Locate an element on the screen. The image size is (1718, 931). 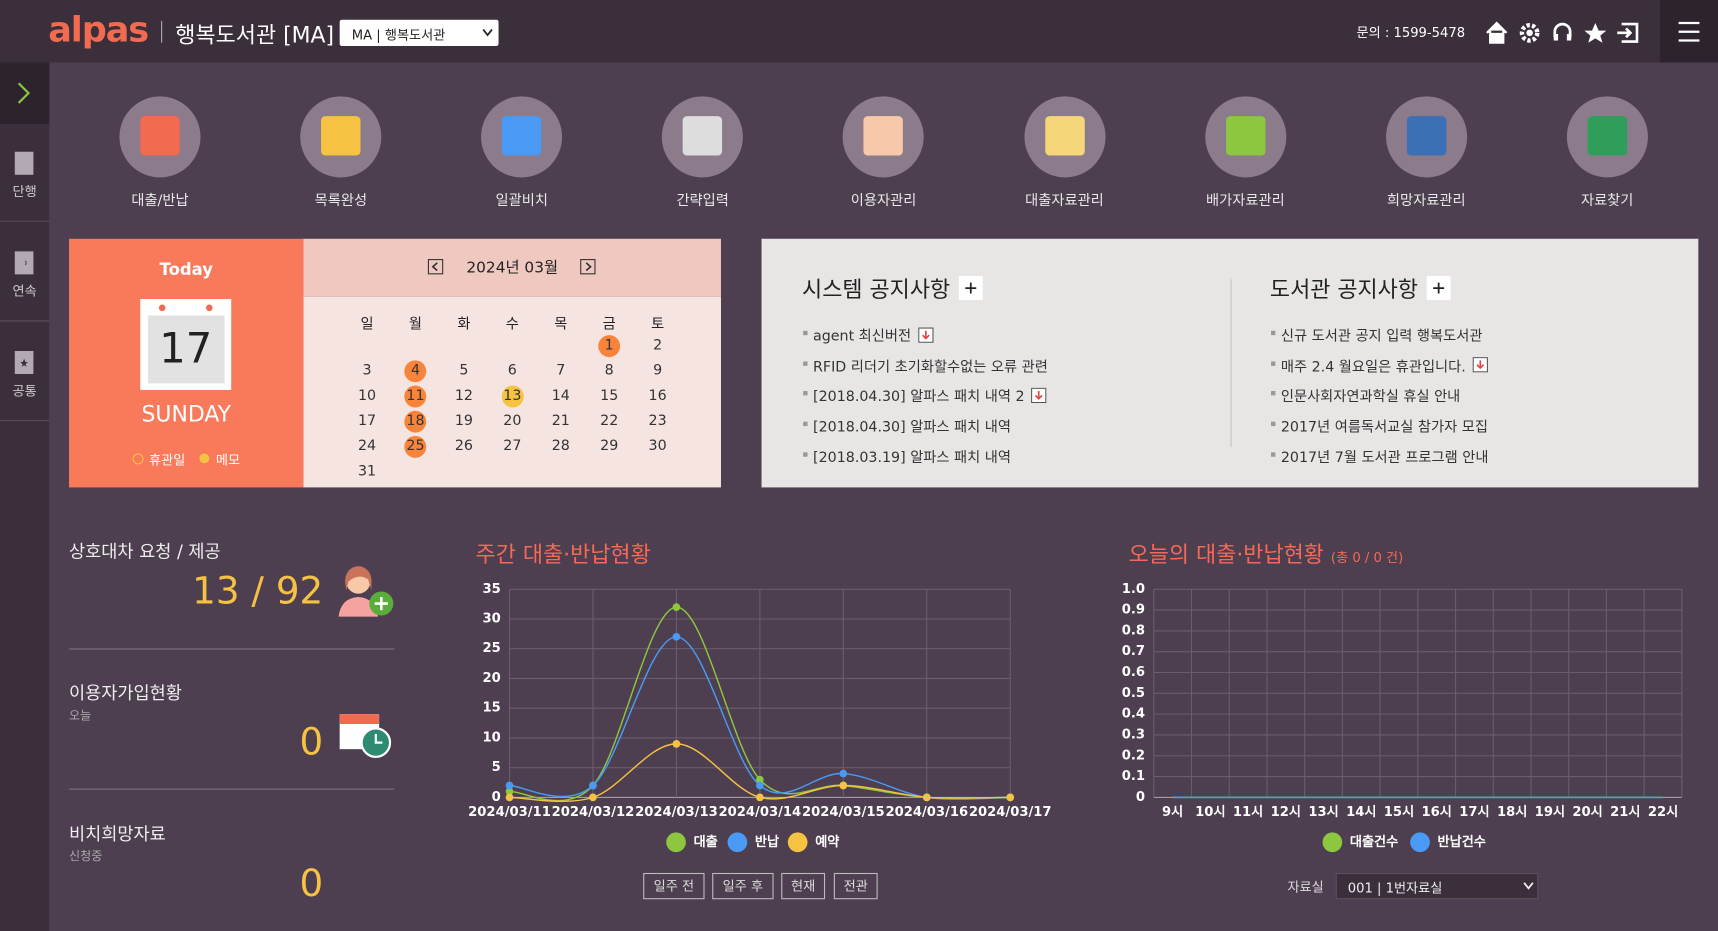
month-nav is located at coordinates (512, 267).